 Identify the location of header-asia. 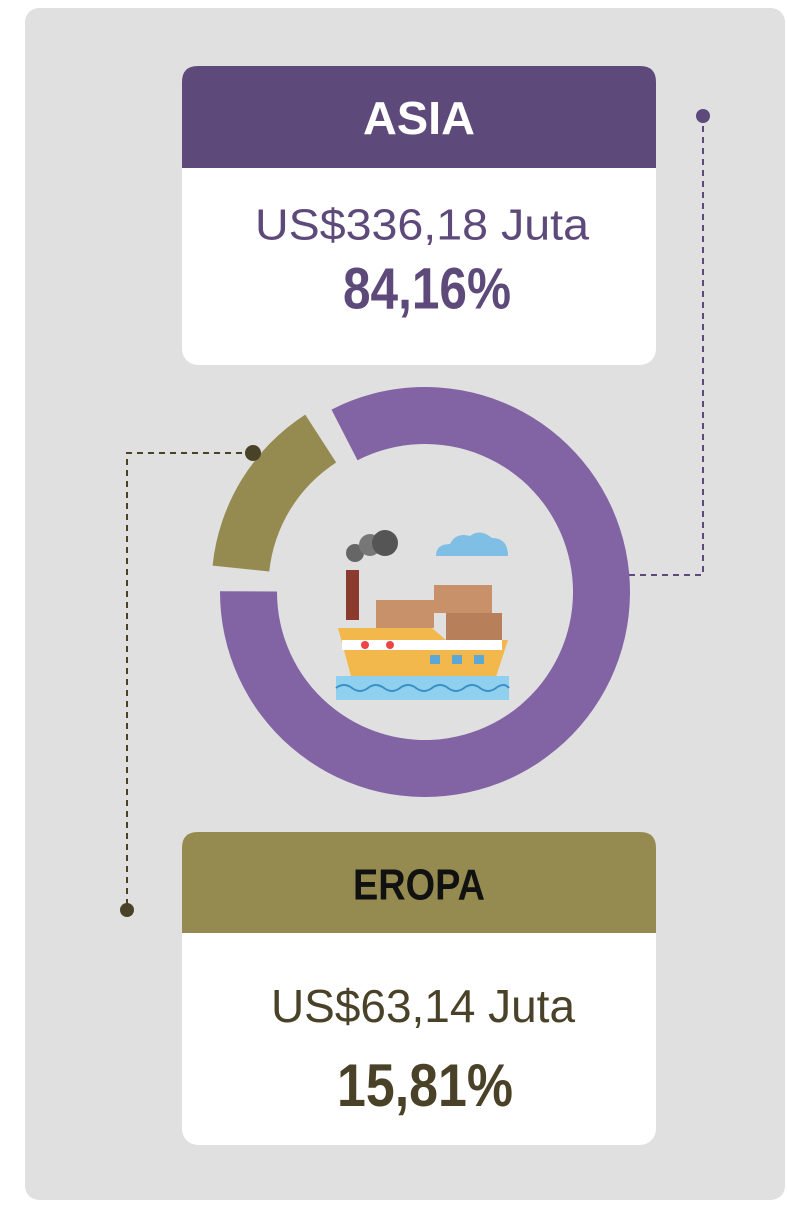
(419, 117).